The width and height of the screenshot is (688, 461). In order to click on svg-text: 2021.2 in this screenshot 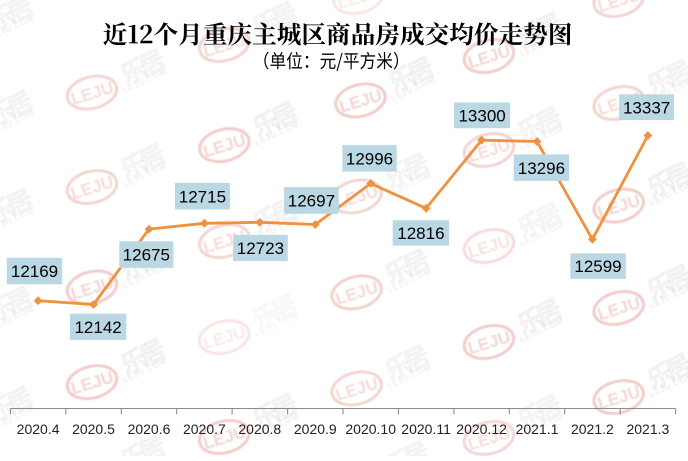, I will do `click(592, 429)`.